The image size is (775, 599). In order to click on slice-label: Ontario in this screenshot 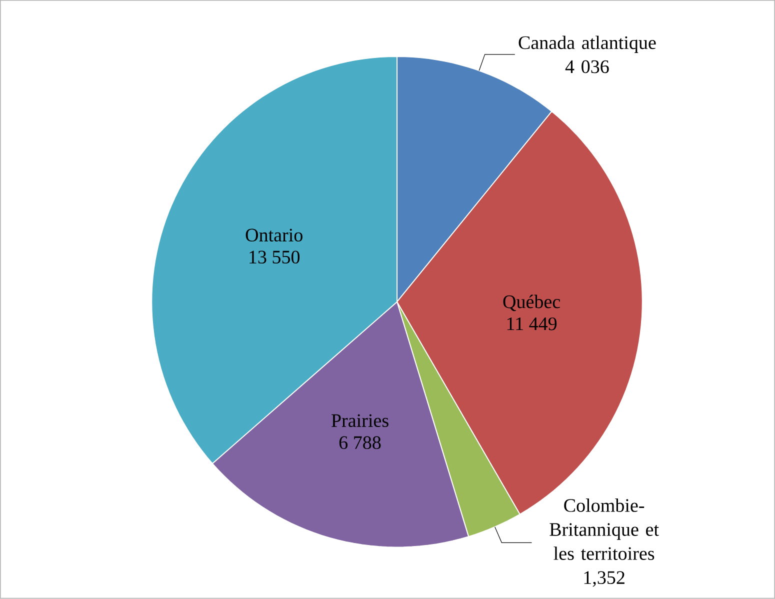, I will do `click(274, 235)`.